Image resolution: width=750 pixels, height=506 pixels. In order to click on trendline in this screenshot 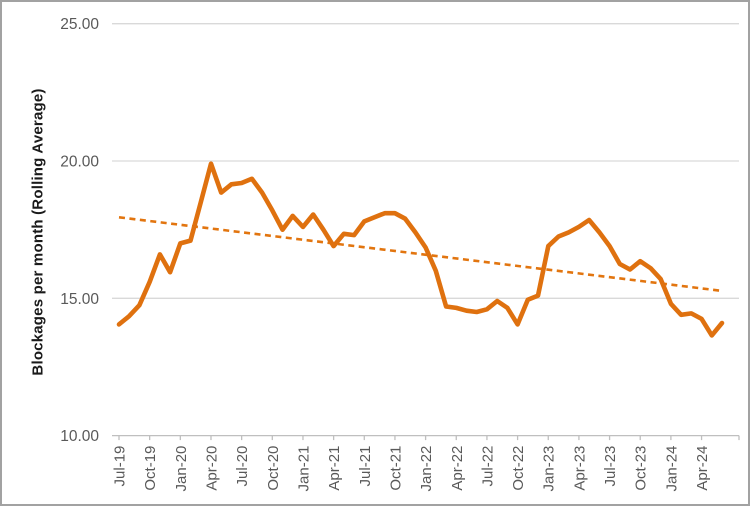, I will do `click(420, 254)`.